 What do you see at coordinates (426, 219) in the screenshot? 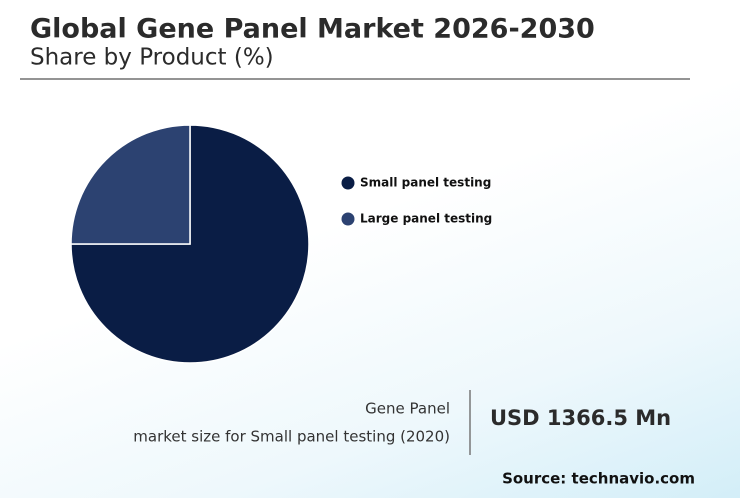
I see `legend-label: Large panel testing` at bounding box center [426, 219].